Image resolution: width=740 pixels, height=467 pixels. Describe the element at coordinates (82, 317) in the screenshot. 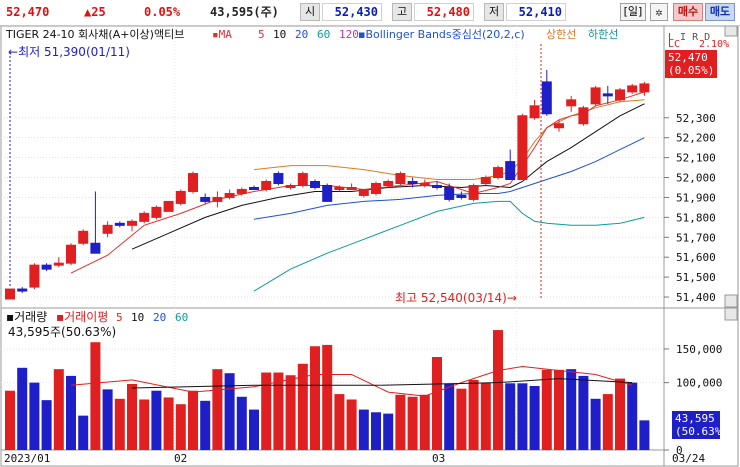

I see `volume-avg-label: ▪거래이평` at that location.